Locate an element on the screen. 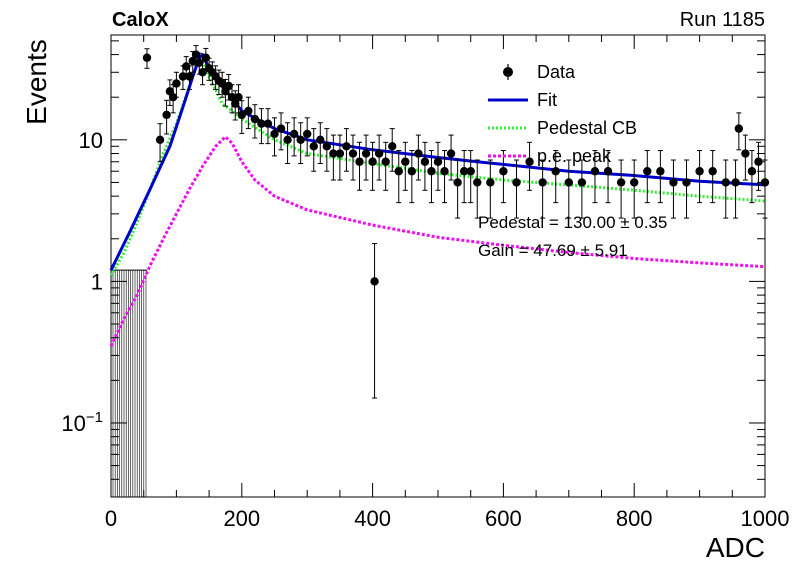  legend-label-data: Data is located at coordinates (556, 72).